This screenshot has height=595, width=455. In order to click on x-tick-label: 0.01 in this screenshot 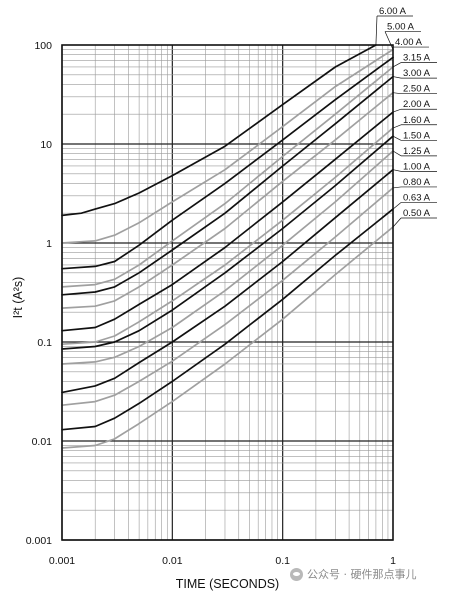, I will do `click(172, 561)`.